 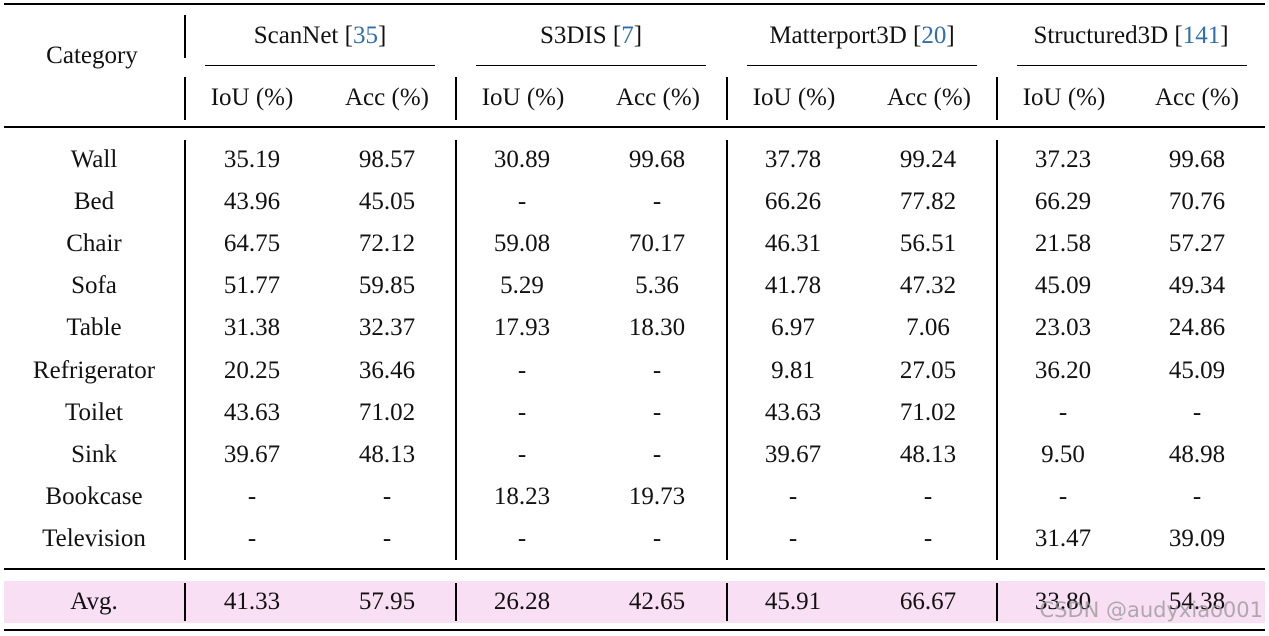 What do you see at coordinates (252, 201) in the screenshot?
I see `table-row-value: 43.96` at bounding box center [252, 201].